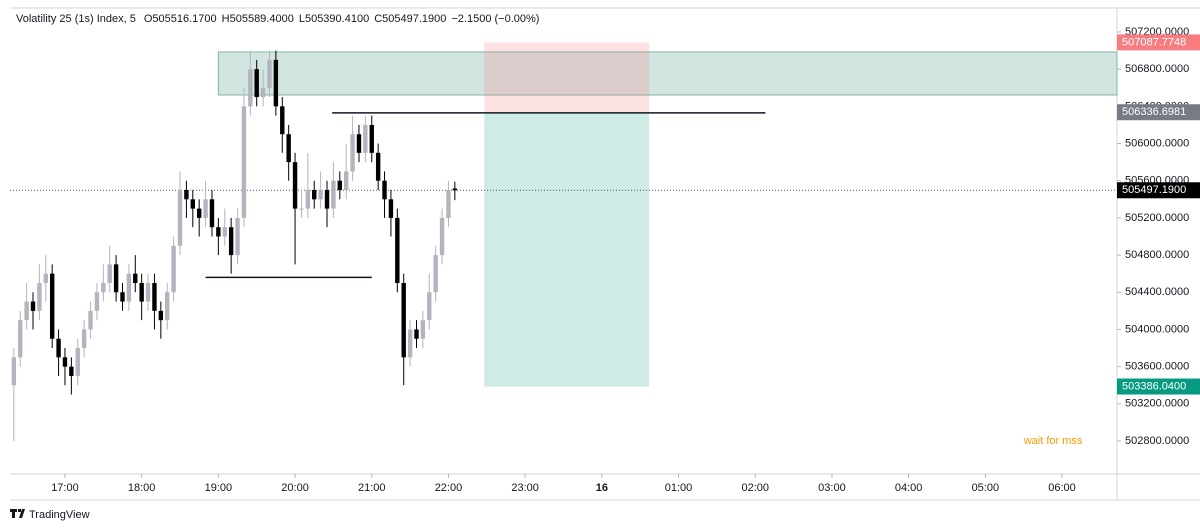 The height and width of the screenshot is (529, 1200). Describe the element at coordinates (1154, 42) in the screenshot. I see `stop-label: 507087.7748` at that location.